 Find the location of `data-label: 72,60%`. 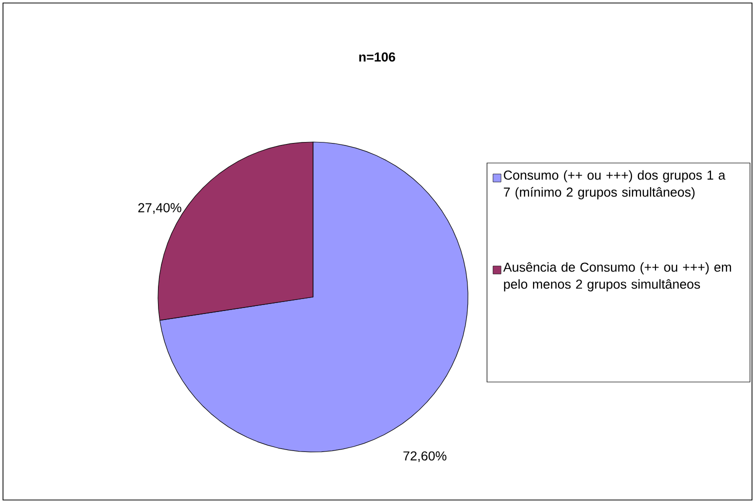

data-label: 72,60% is located at coordinates (424, 456).